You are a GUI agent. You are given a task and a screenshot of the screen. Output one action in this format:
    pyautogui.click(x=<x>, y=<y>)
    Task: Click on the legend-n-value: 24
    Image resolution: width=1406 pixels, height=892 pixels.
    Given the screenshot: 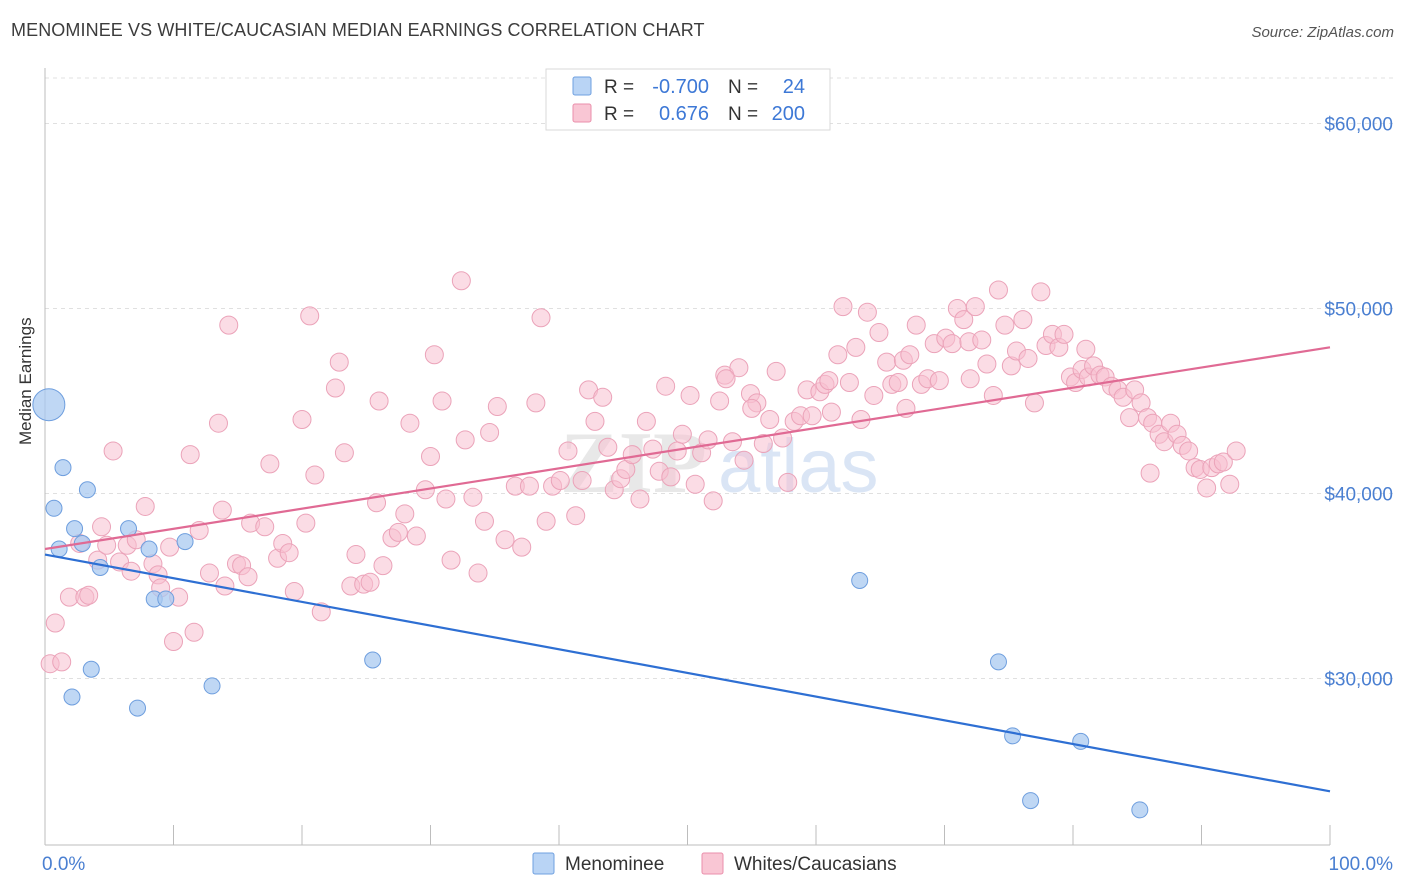 What is the action you would take?
    pyautogui.click(x=794, y=87)
    